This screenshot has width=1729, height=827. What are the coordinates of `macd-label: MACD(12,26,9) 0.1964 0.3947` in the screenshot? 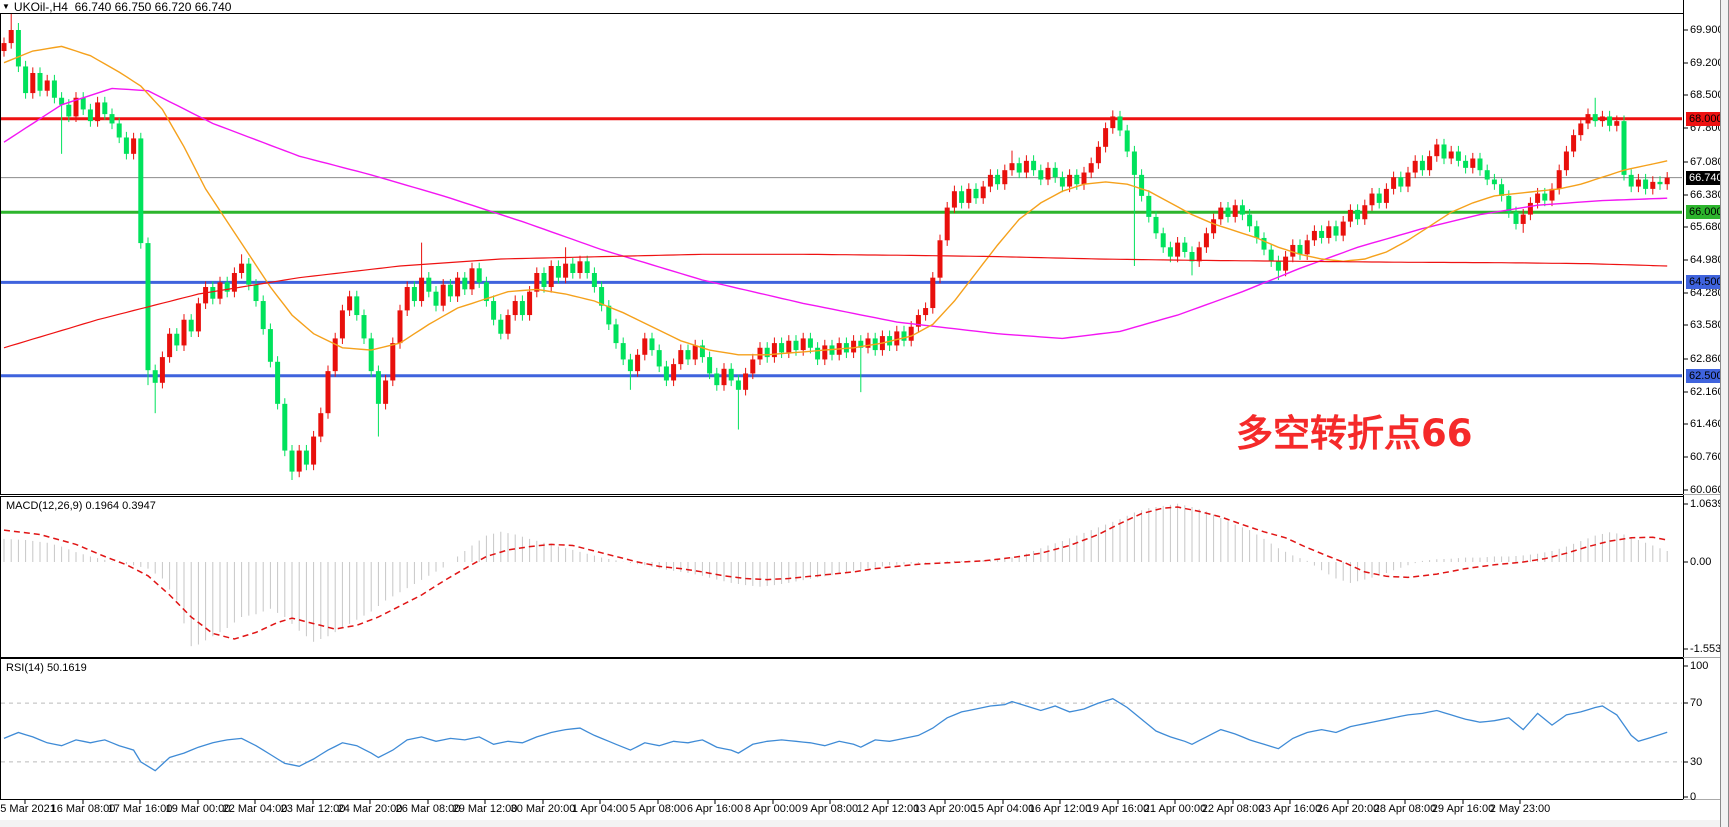 It's located at (81, 506).